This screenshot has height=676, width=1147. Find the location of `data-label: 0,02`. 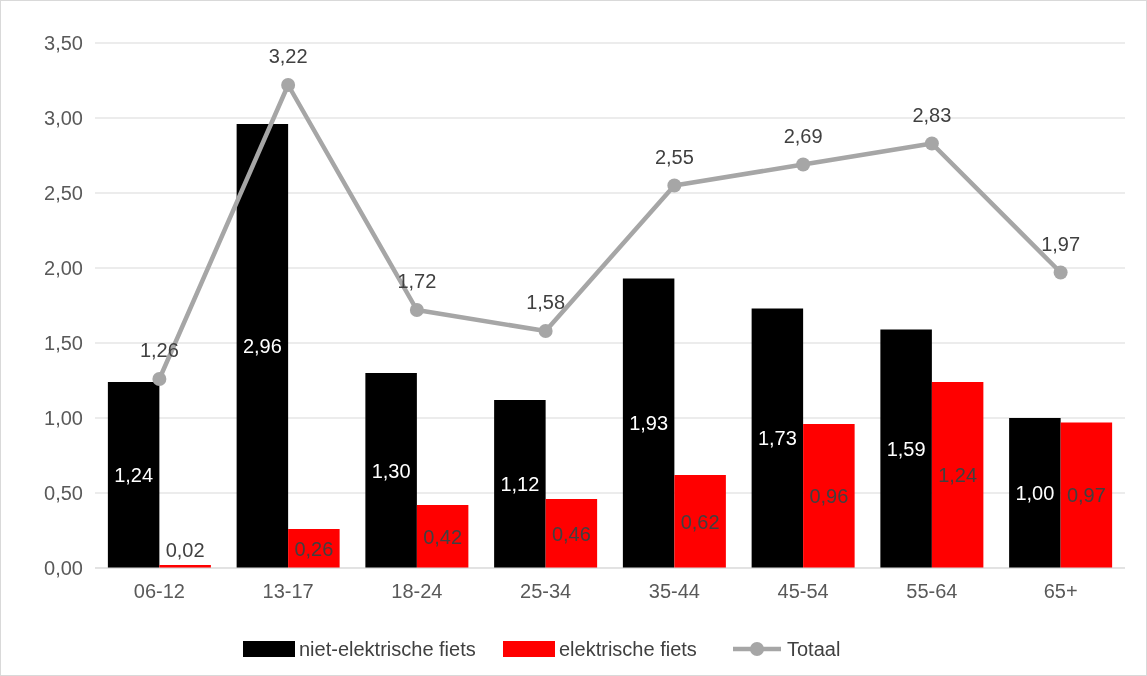

data-label: 0,02 is located at coordinates (185, 550).